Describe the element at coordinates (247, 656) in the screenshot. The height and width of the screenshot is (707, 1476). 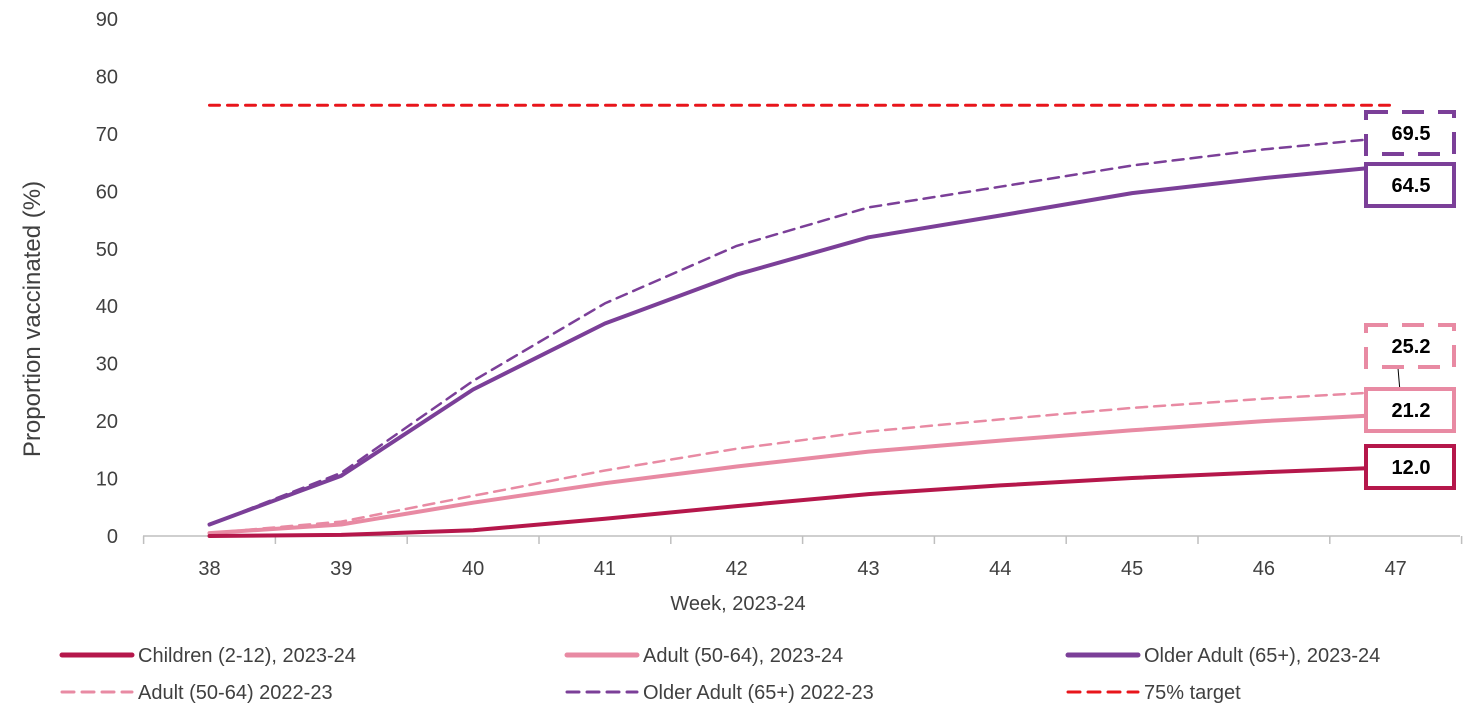
I see `legend-label: Children (2-12), 2023-24` at that location.